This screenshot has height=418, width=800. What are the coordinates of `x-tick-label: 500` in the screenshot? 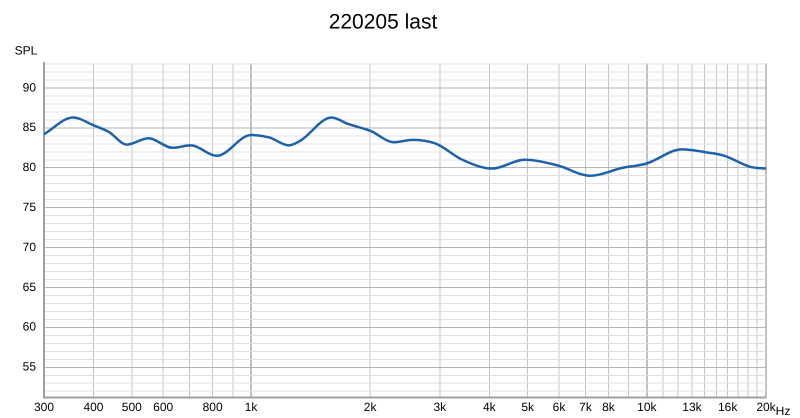 It's located at (132, 407).